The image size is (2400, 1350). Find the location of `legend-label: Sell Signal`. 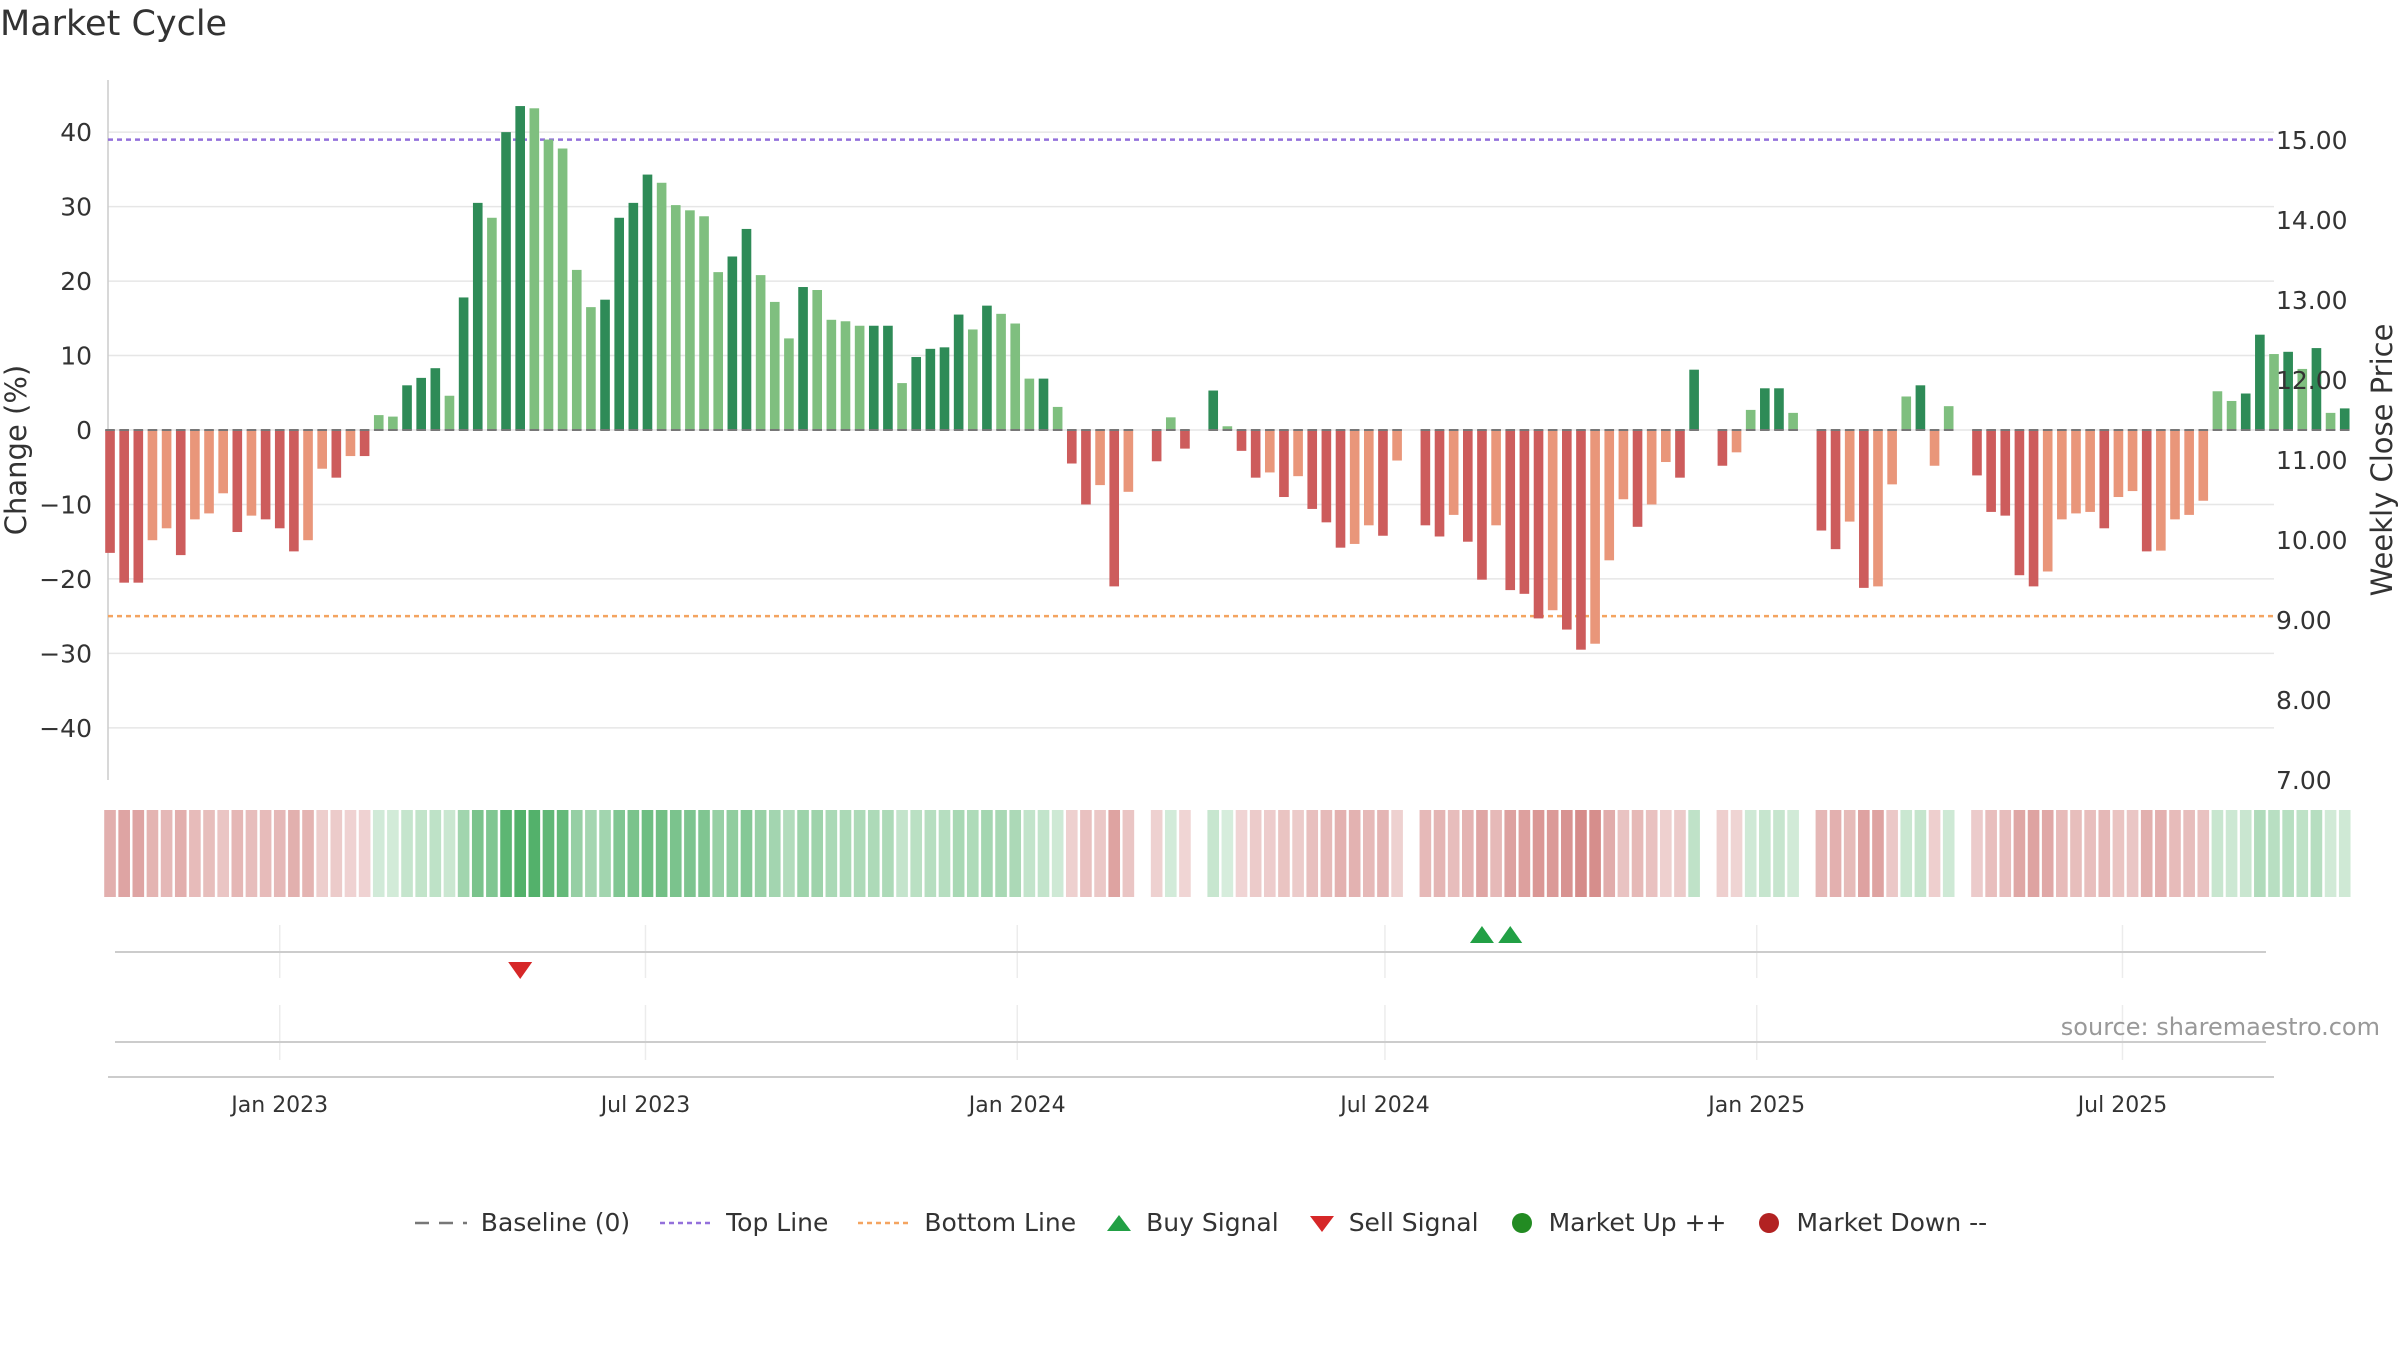

legend-label: Sell Signal is located at coordinates (1413, 1222).